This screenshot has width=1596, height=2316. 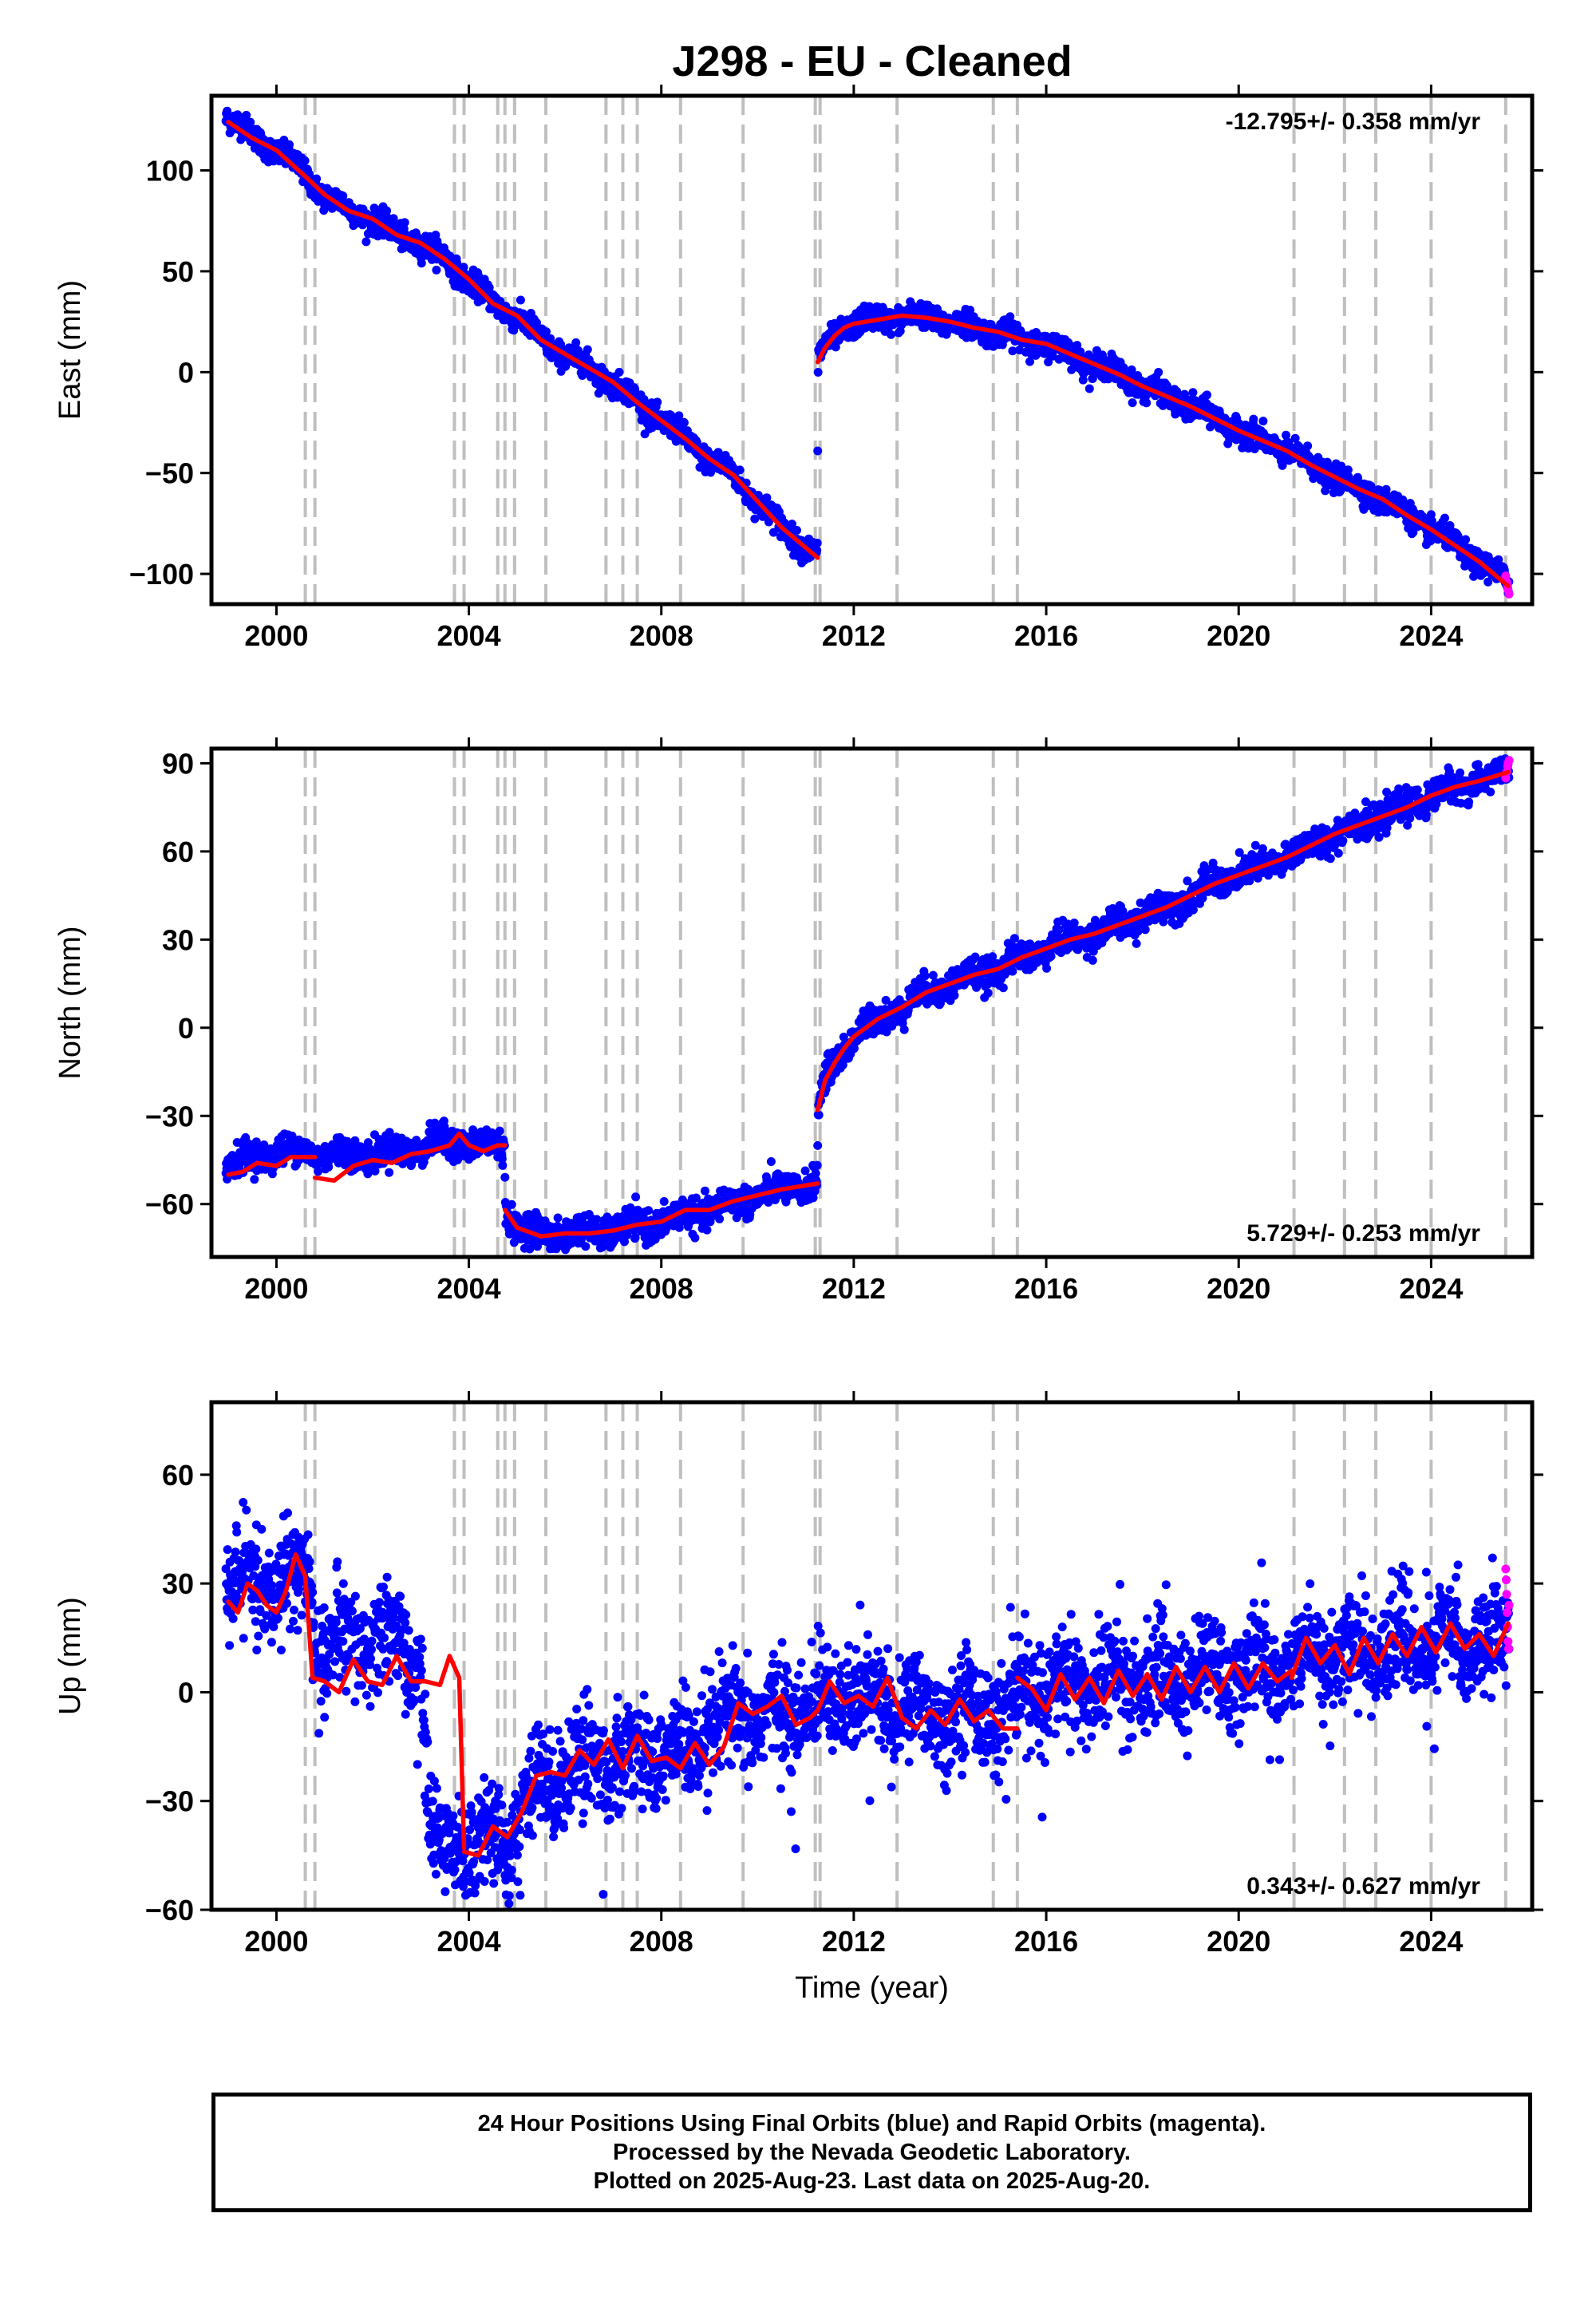 I want to click on east-x-tick-label: 2004, so click(x=469, y=635).